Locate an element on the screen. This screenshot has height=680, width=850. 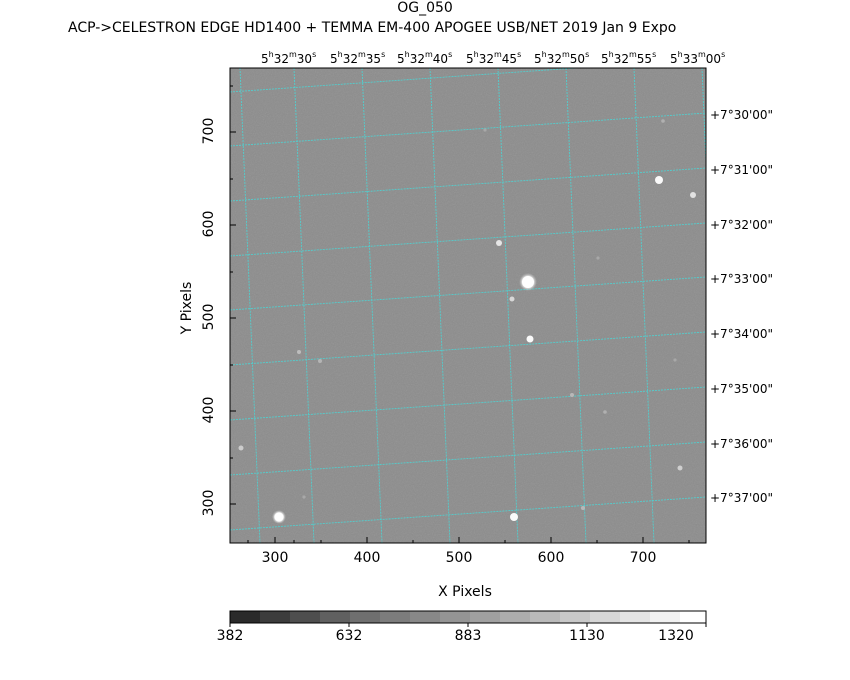
dec-label: +7°32'00" is located at coordinates (742, 225).